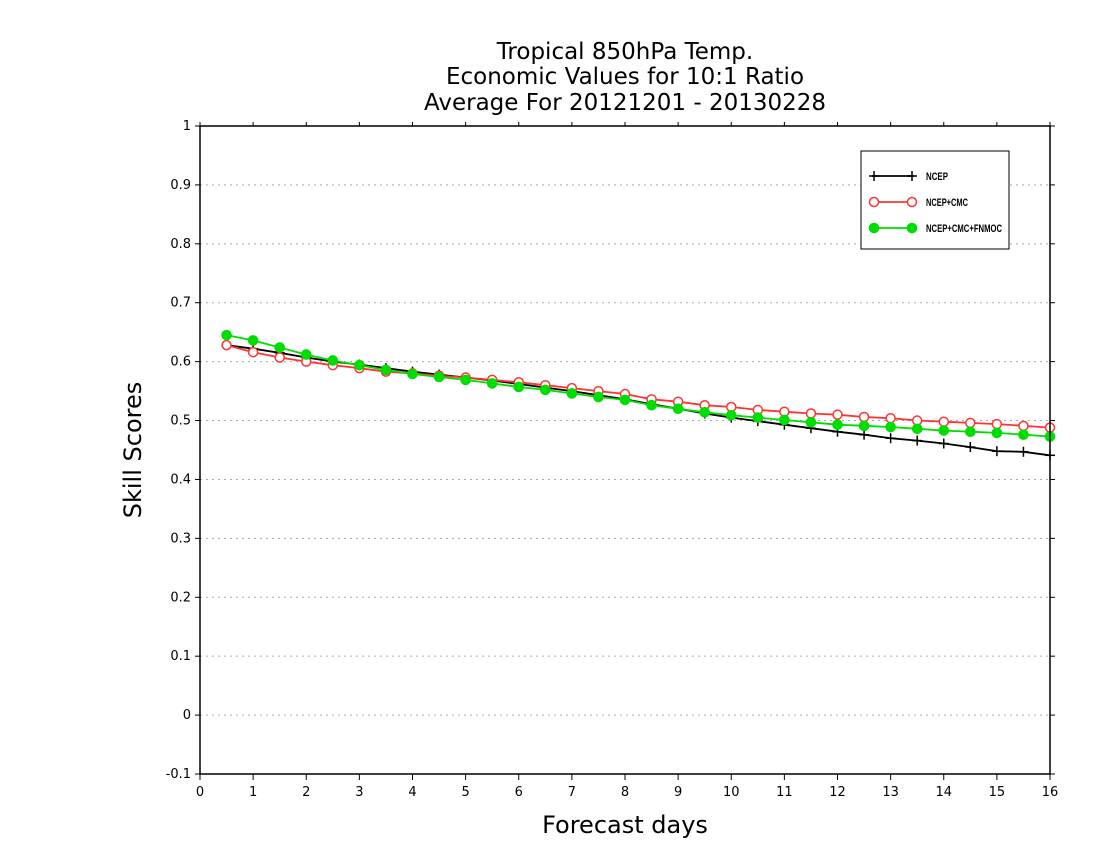 This screenshot has width=1100, height=850. I want to click on y-tick-label: 0.1, so click(180, 656).